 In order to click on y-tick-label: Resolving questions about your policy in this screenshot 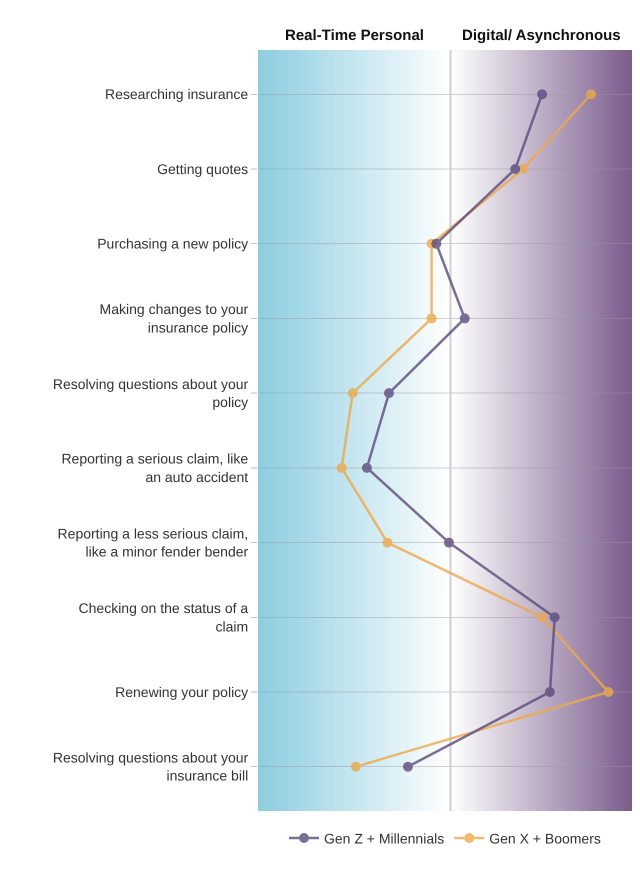, I will do `click(150, 393)`.